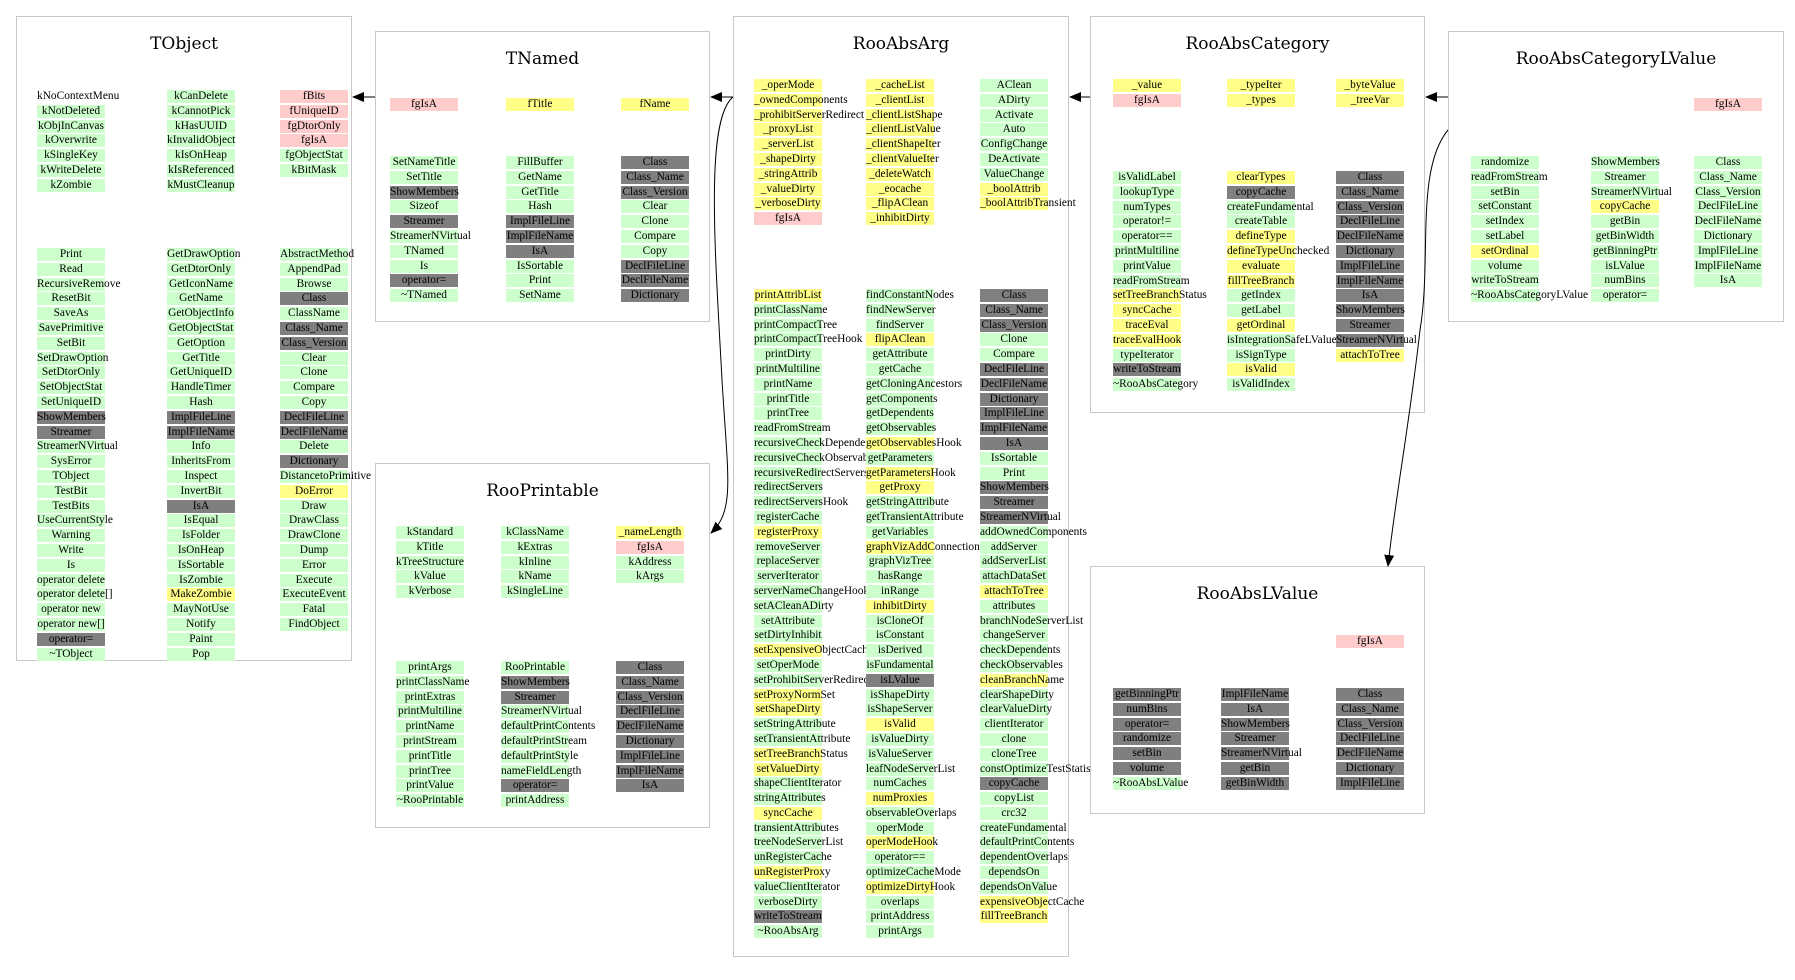 The height and width of the screenshot is (980, 1795). What do you see at coordinates (540, 251) in the screenshot?
I see `class-member: IsA` at bounding box center [540, 251].